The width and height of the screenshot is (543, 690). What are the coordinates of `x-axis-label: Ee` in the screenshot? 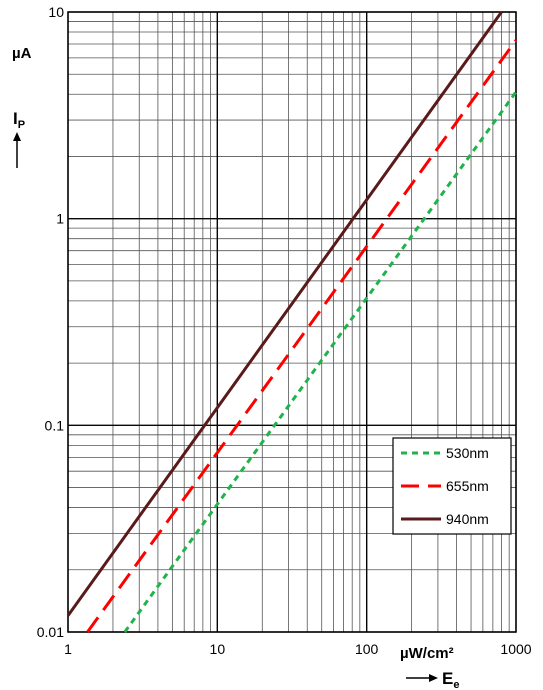 It's located at (432, 679).